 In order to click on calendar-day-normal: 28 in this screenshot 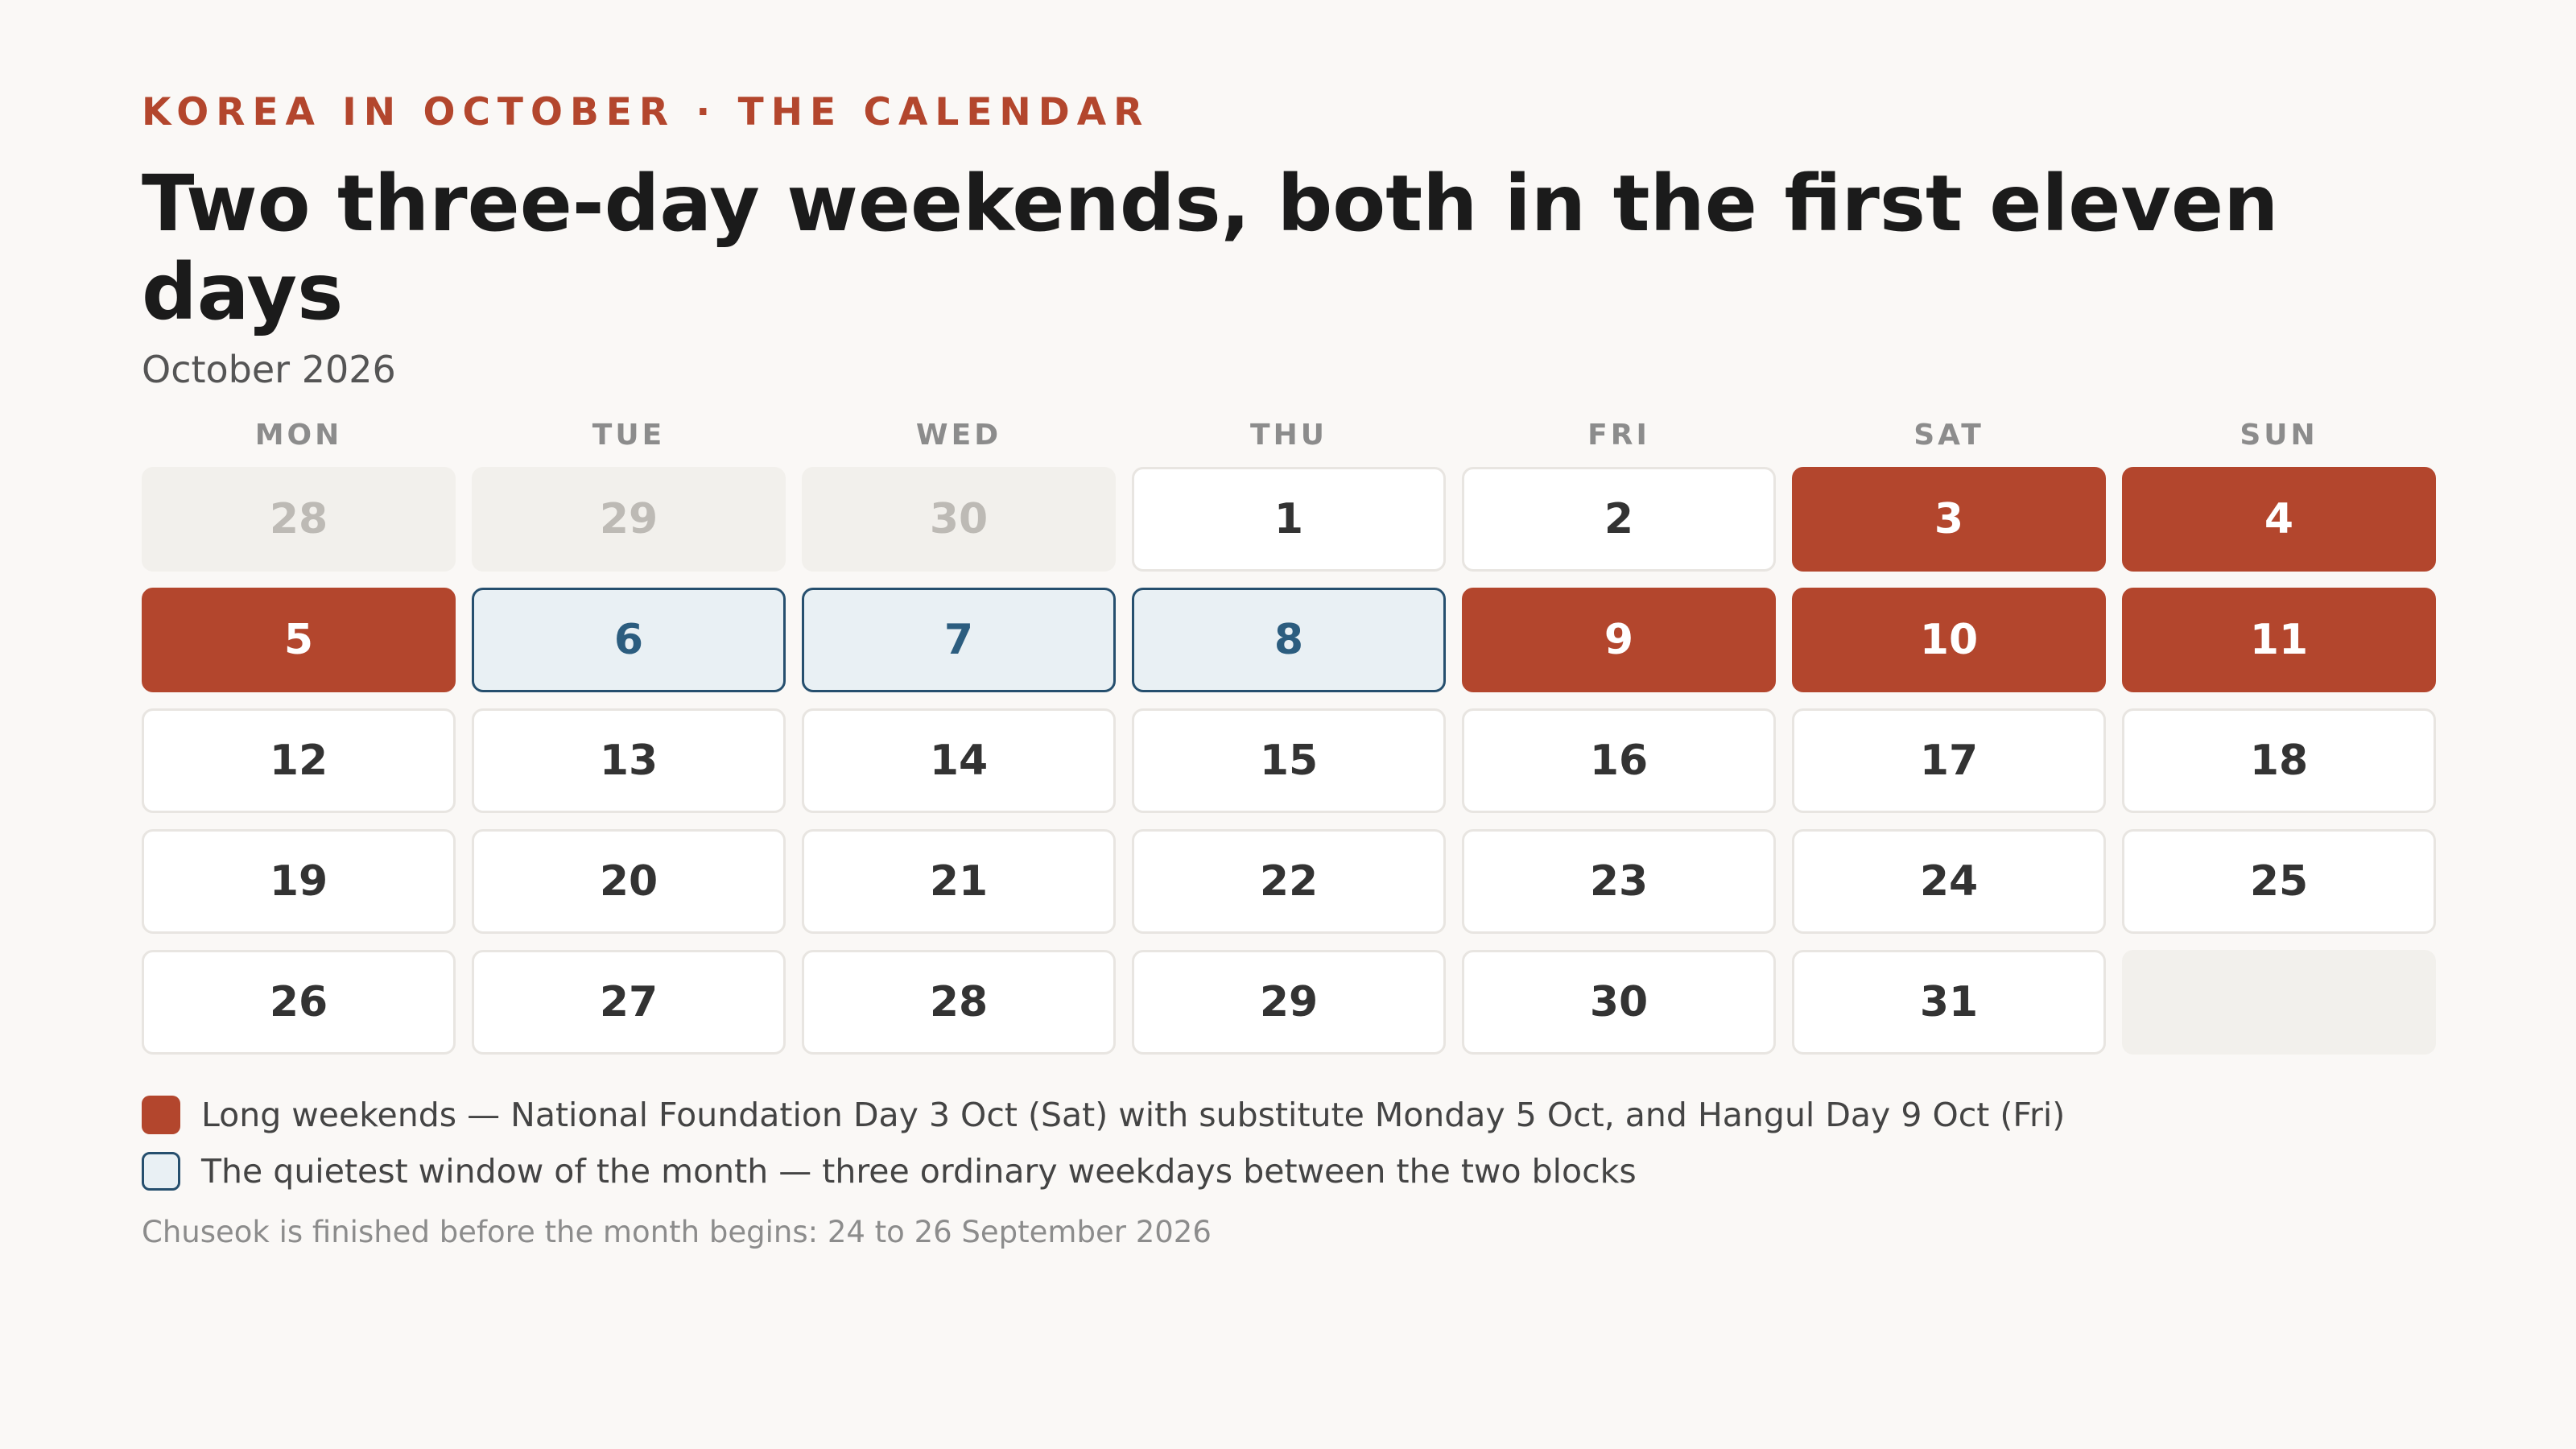, I will do `click(959, 1002)`.